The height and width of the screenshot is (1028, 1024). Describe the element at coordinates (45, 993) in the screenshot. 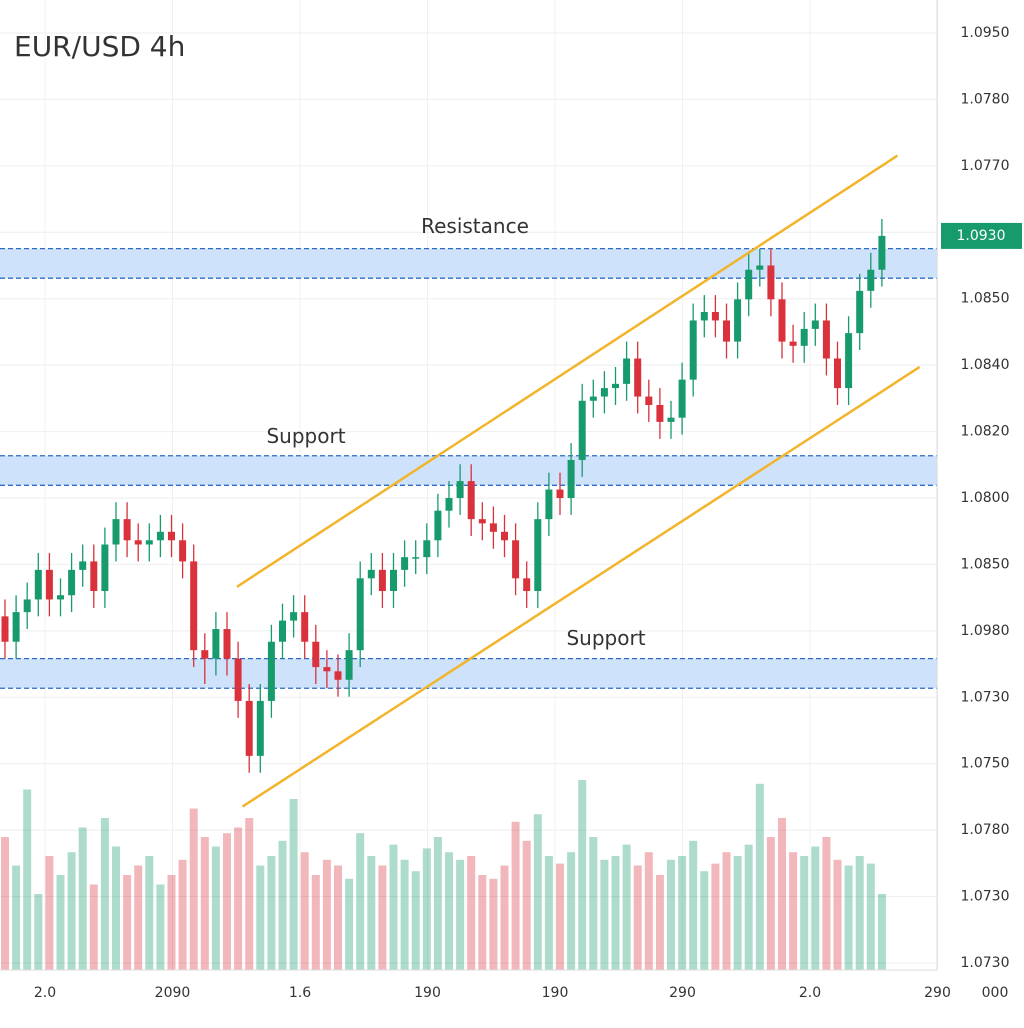

I see `x-tick-label: 2.0` at that location.